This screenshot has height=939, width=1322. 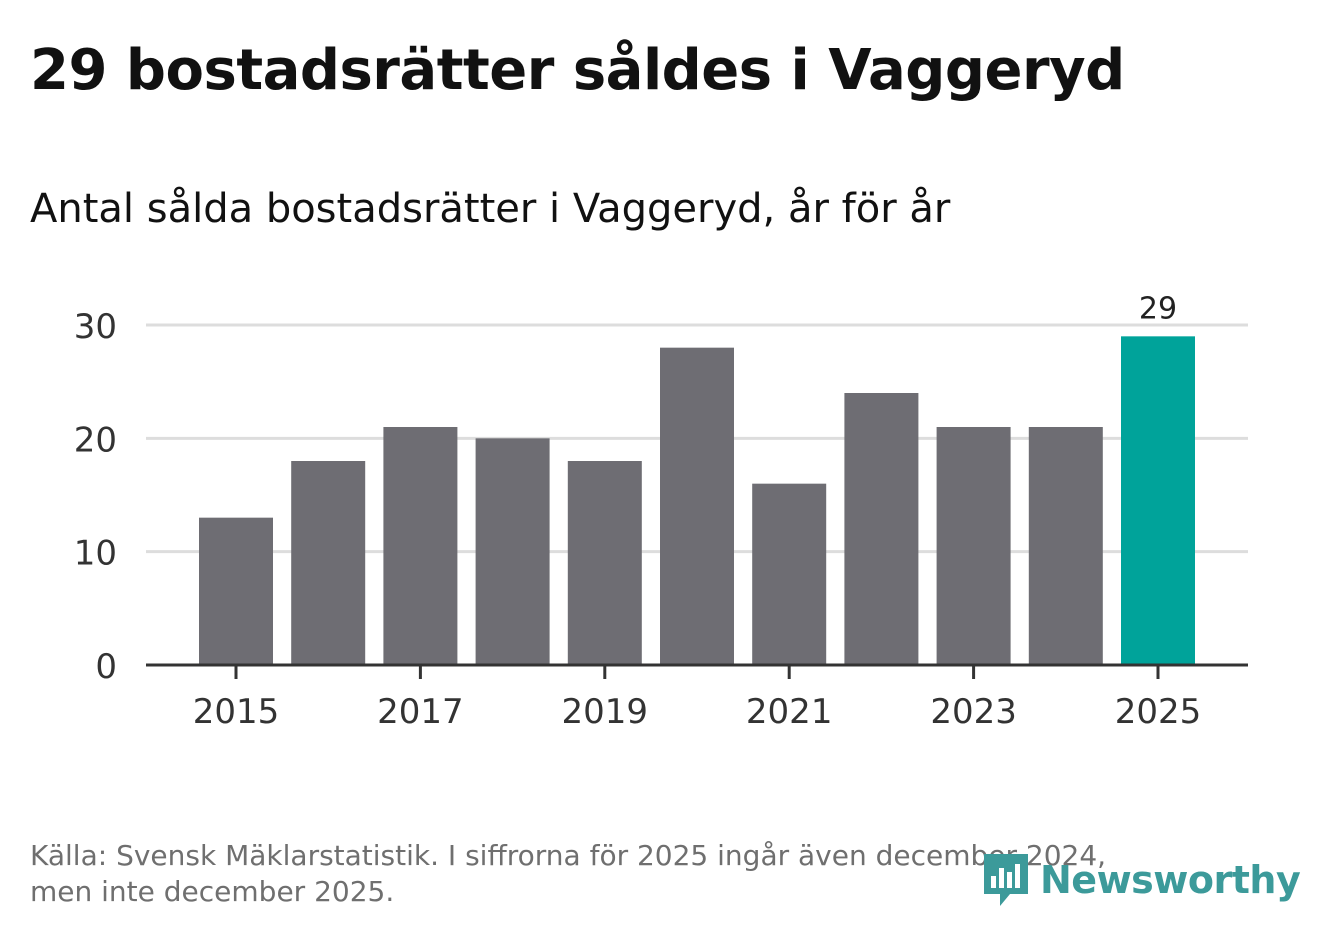 What do you see at coordinates (973, 712) in the screenshot?
I see `x-tick-label-2023: 2023` at bounding box center [973, 712].